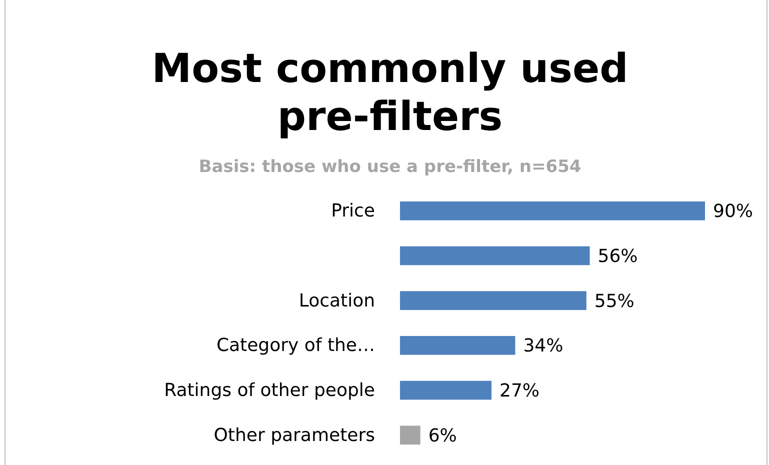 This screenshot has width=769, height=465. Describe the element at coordinates (520, 391) in the screenshot. I see `data-label: 27%` at that location.